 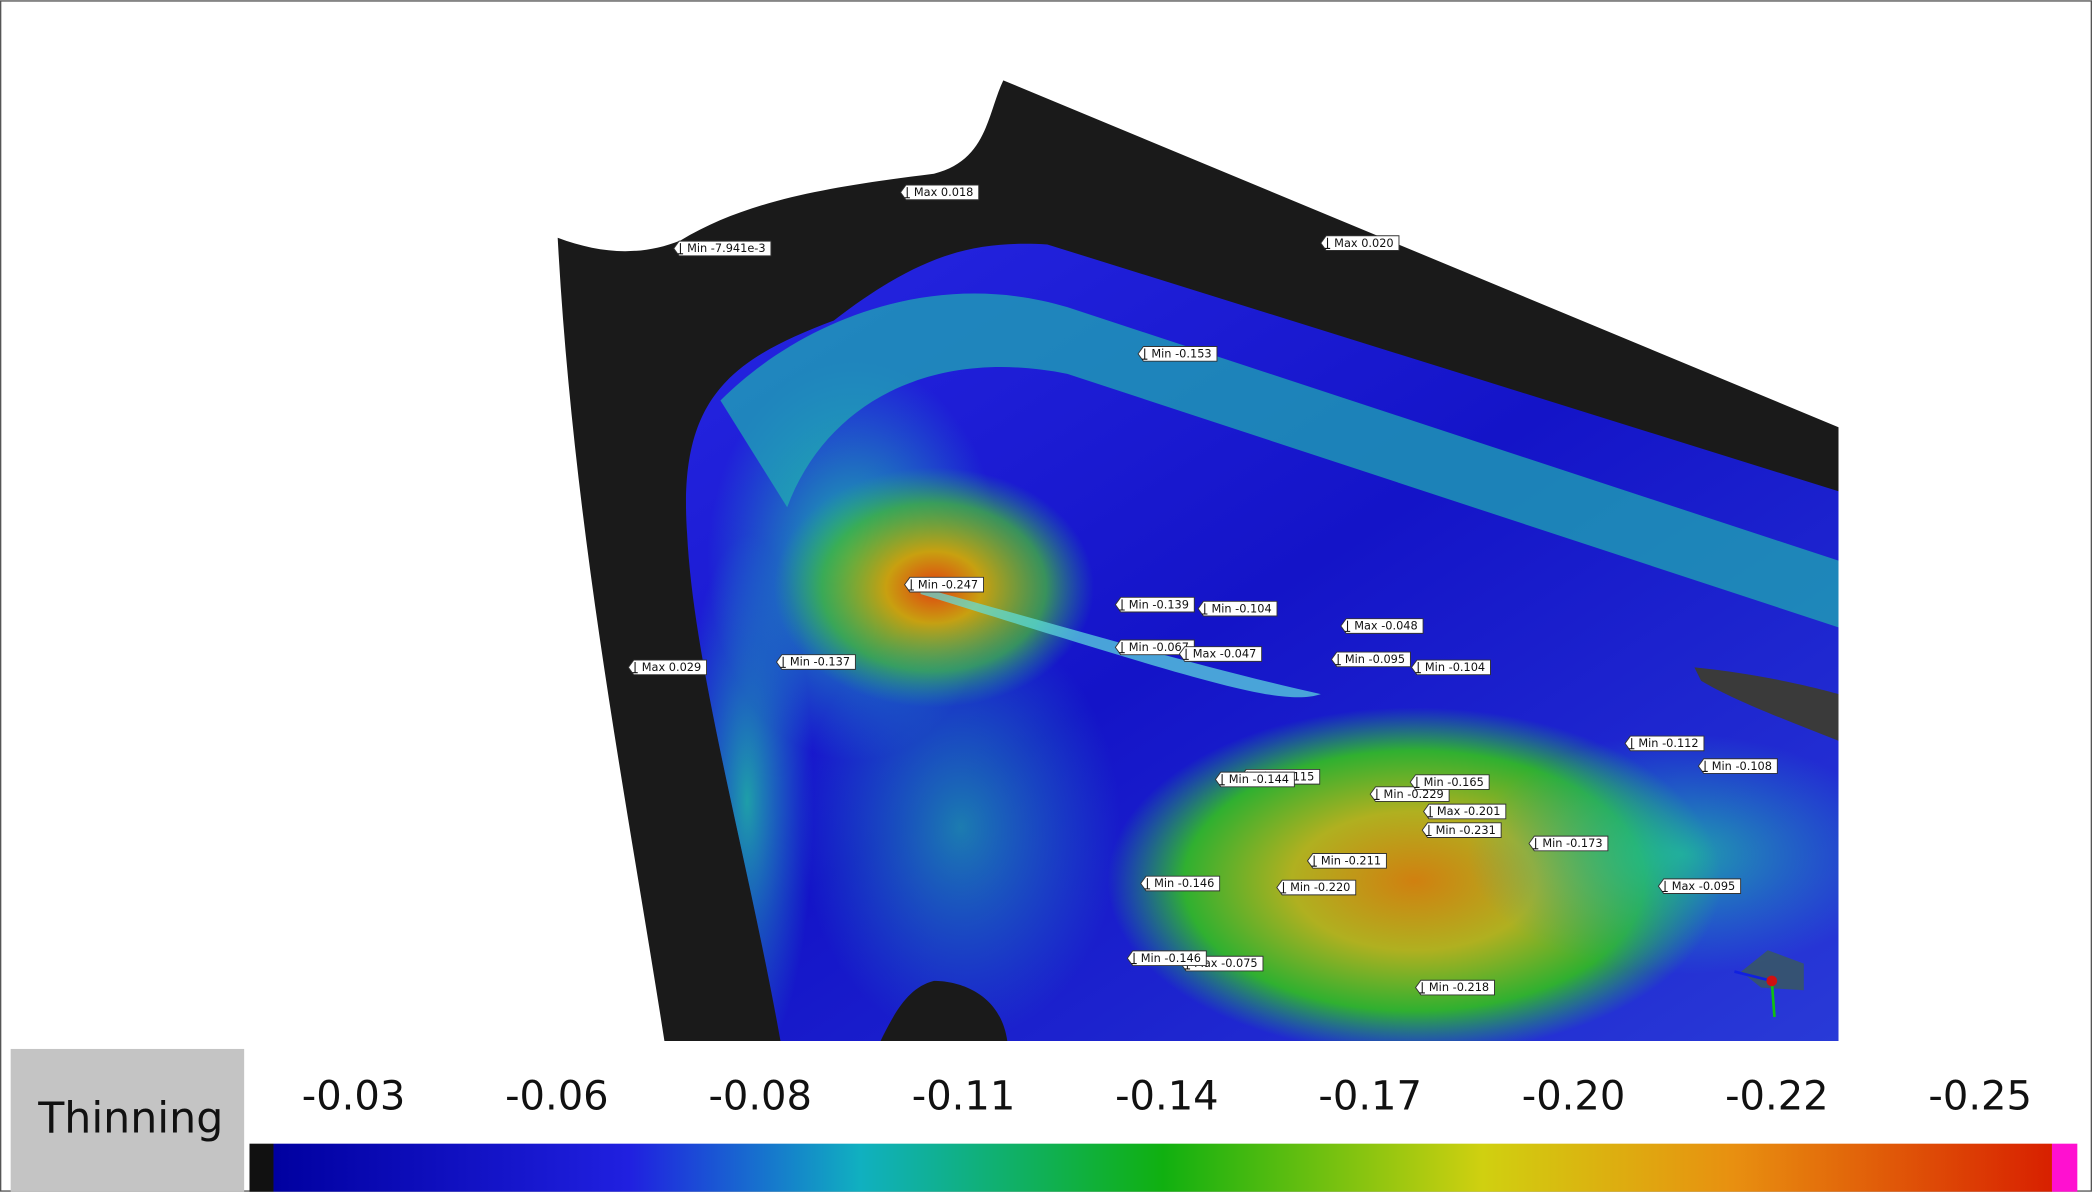 I want to click on legend-title-box, so click(x=127, y=1120).